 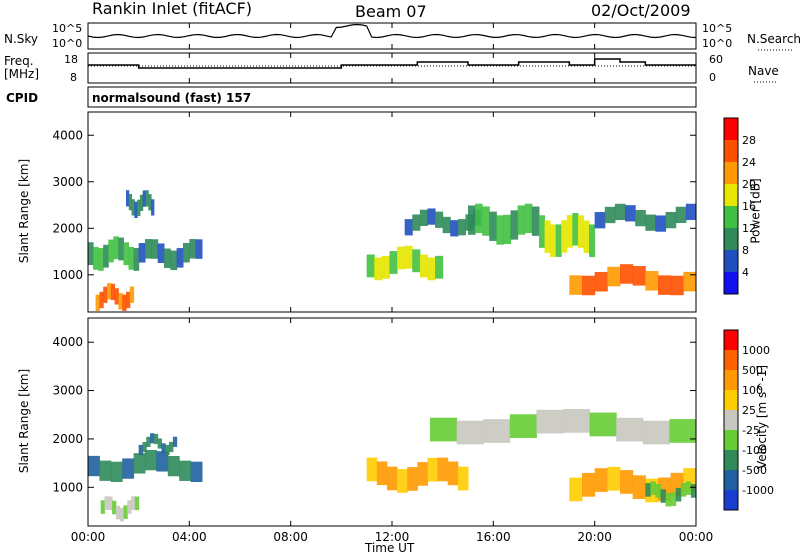 What do you see at coordinates (73, 77) in the screenshot?
I see `freq-left-tick-bottom: 8` at bounding box center [73, 77].